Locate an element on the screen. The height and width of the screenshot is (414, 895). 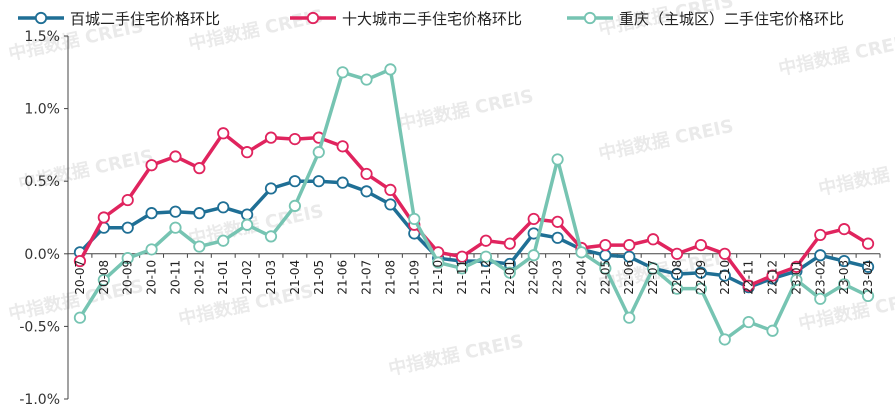
x-tick-label: 23-01 is located at coordinates (796, 277).